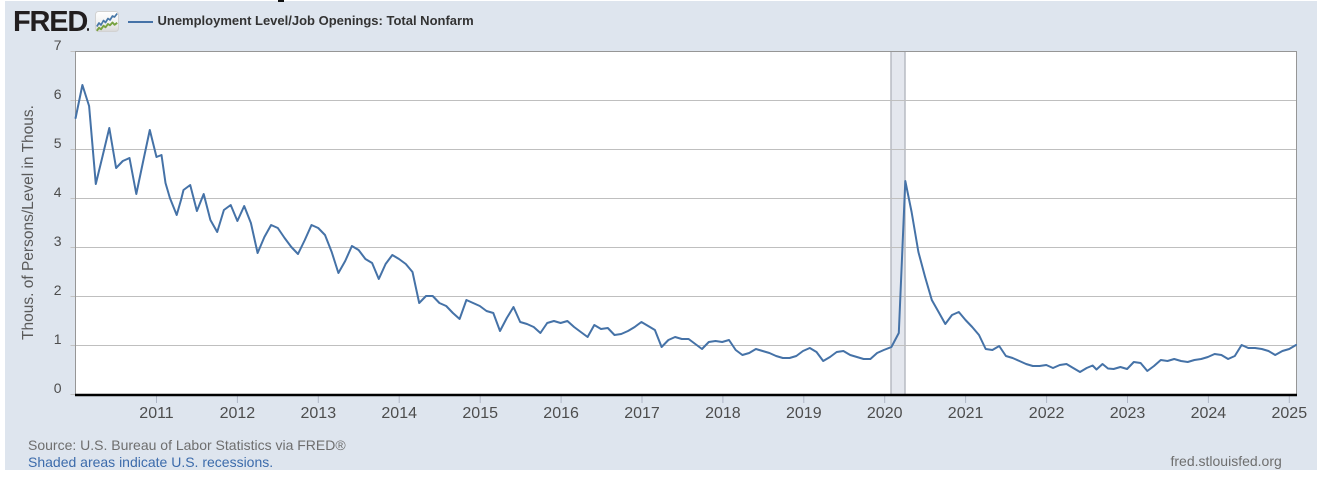  Describe the element at coordinates (58, 290) in the screenshot. I see `svg-text: 2` at that location.